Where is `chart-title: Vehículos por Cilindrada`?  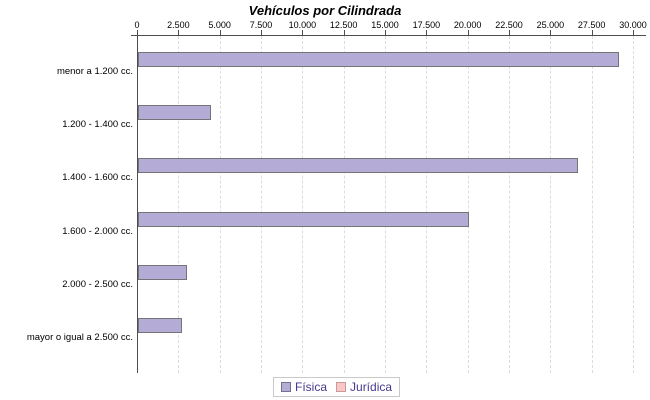 chart-title: Vehículos por Cilindrada is located at coordinates (325, 10).